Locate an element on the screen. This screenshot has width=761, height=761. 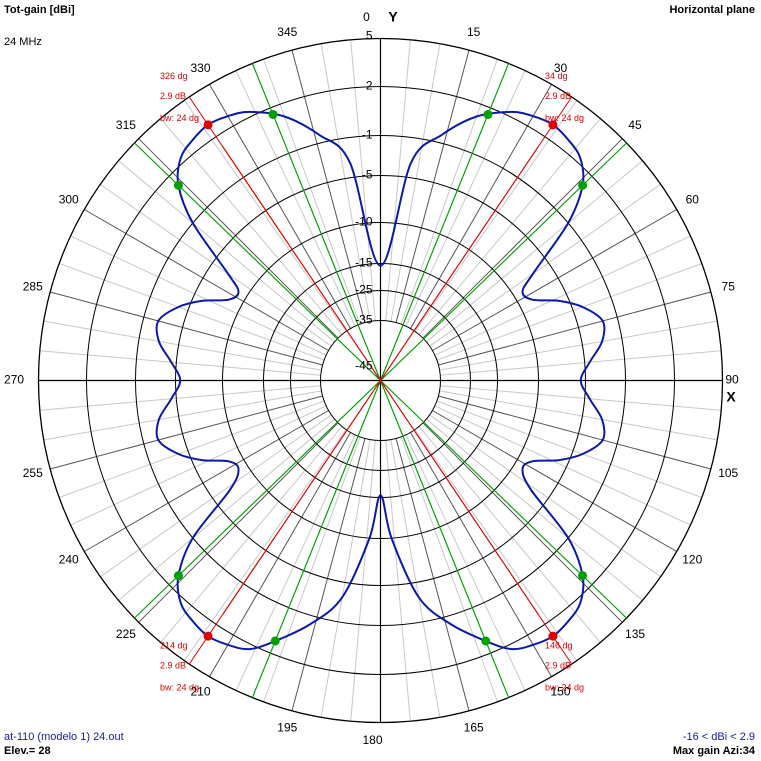
angle-tick-label: 165 is located at coordinates (474, 727).